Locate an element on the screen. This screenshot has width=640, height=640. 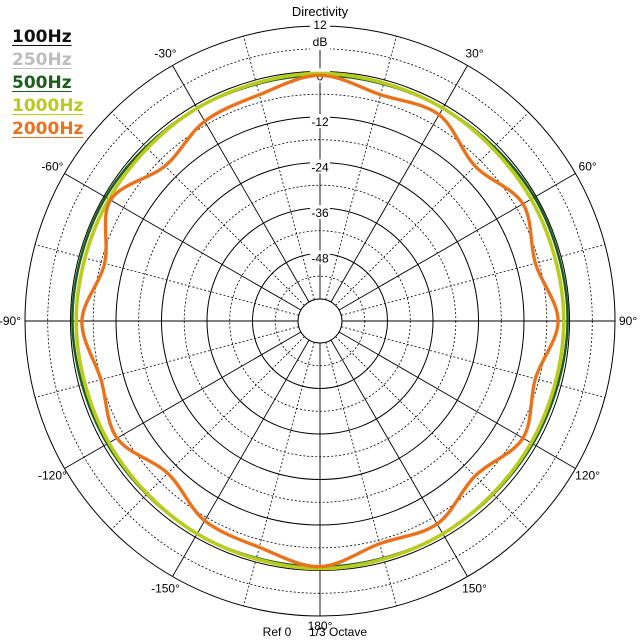
angle-label: -90° is located at coordinates (10, 321).